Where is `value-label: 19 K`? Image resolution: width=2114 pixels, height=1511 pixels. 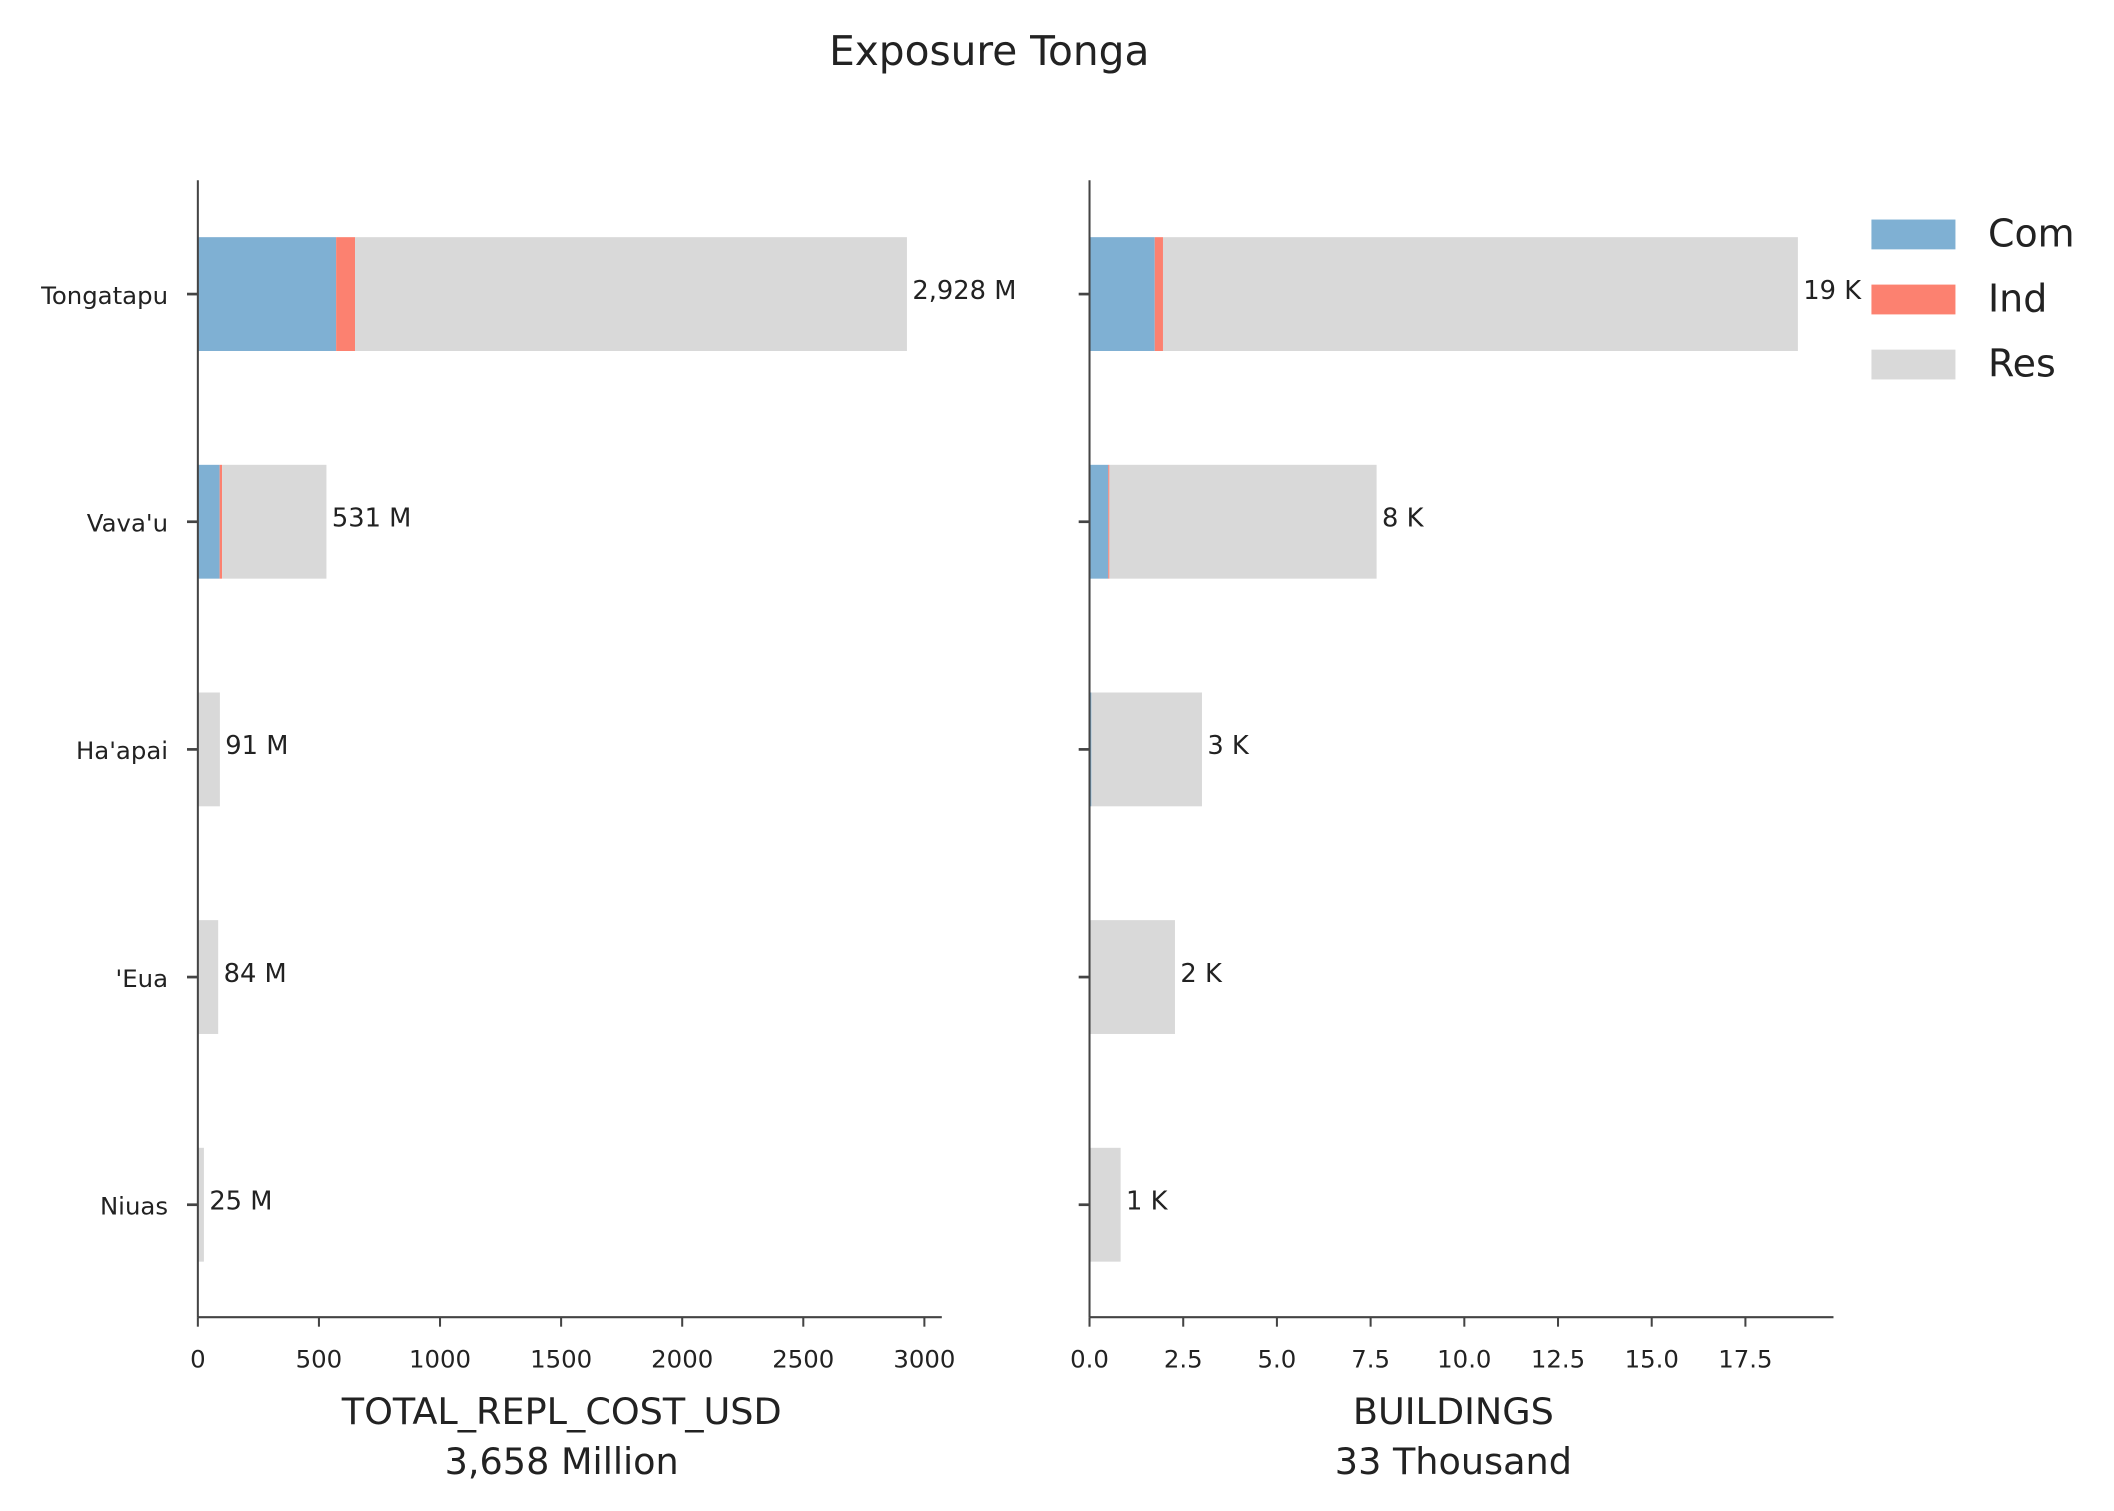
value-label: 19 K is located at coordinates (1832, 291).